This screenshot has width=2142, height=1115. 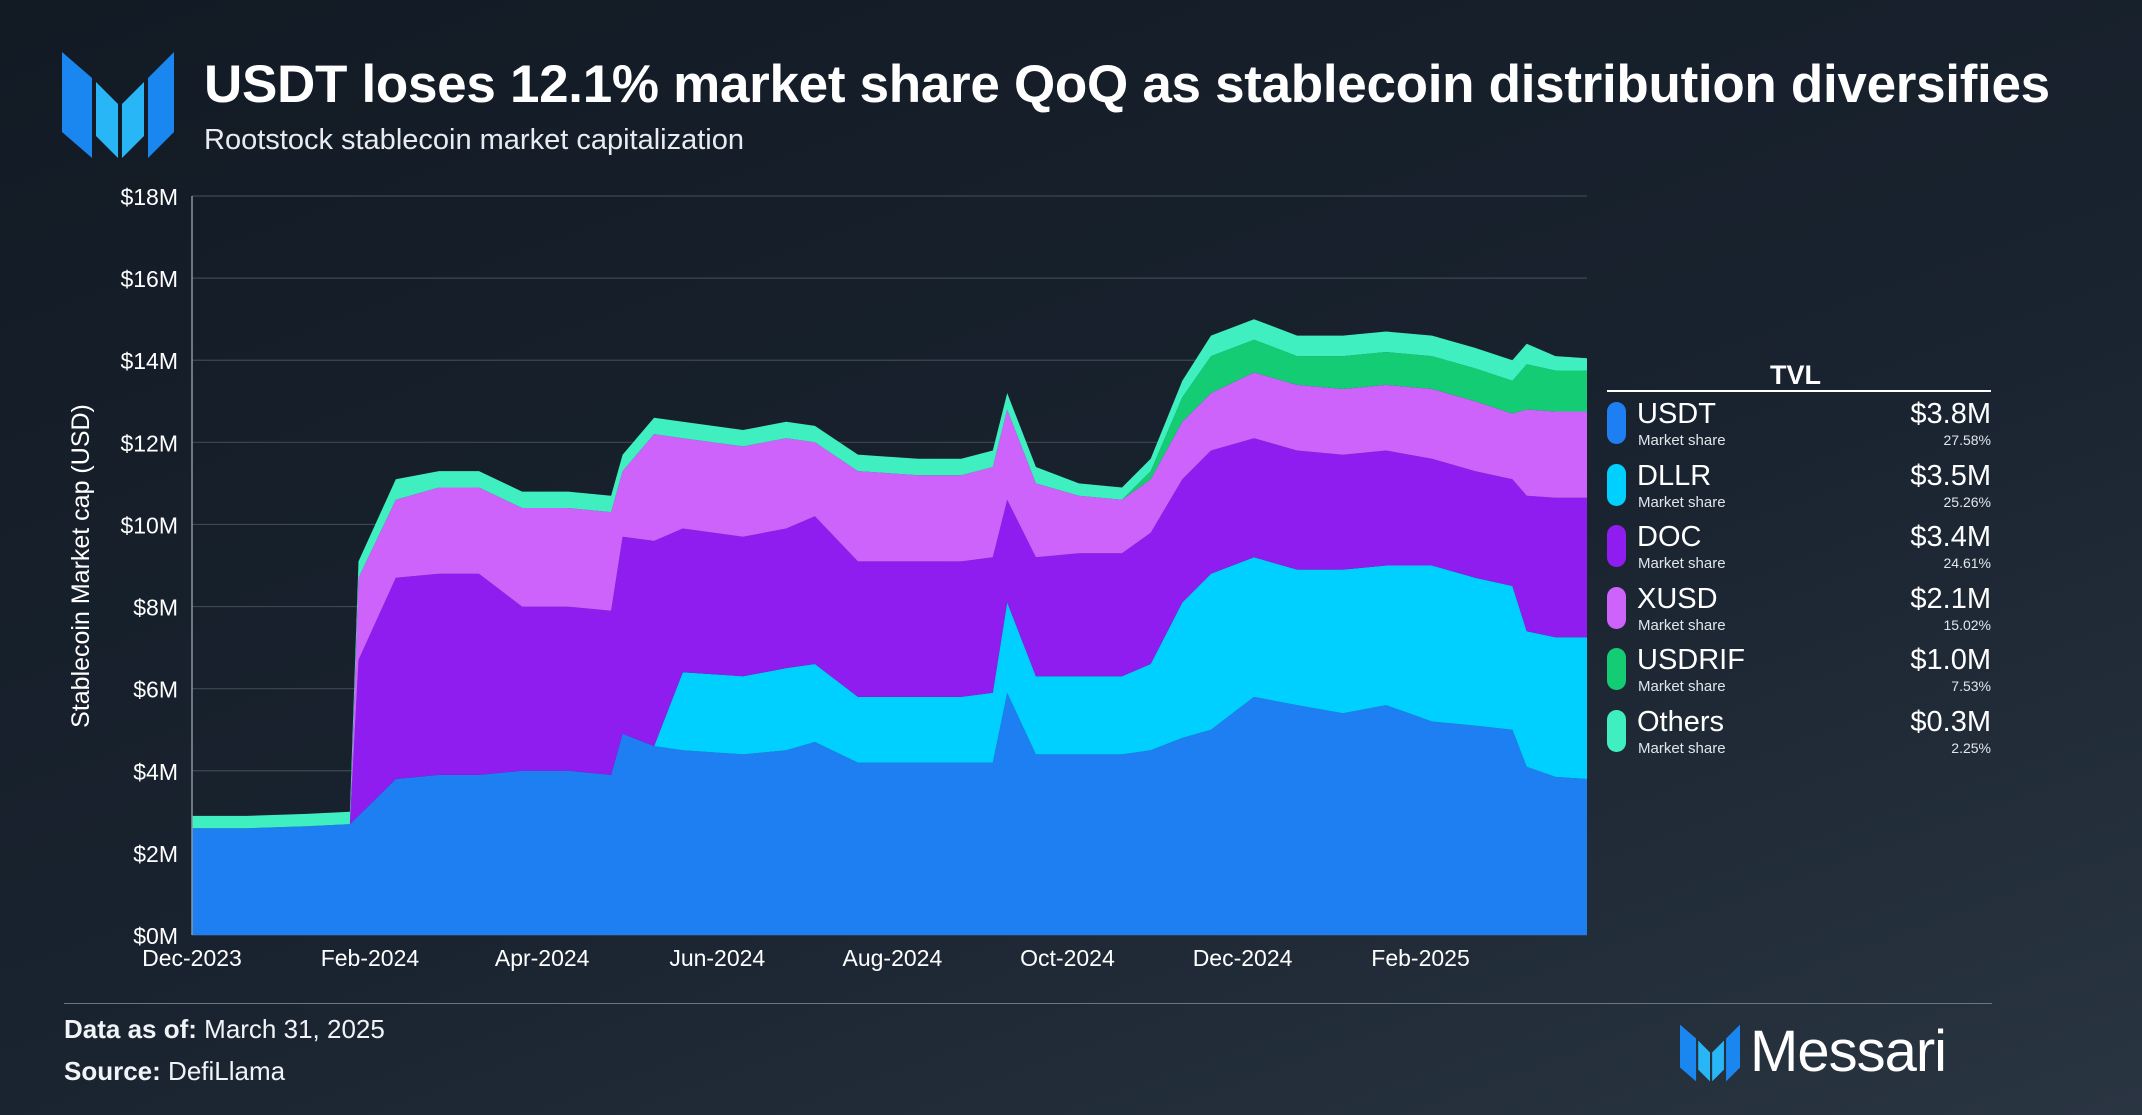 What do you see at coordinates (1967, 563) in the screenshot?
I see `legend-pct: 24.61%` at bounding box center [1967, 563].